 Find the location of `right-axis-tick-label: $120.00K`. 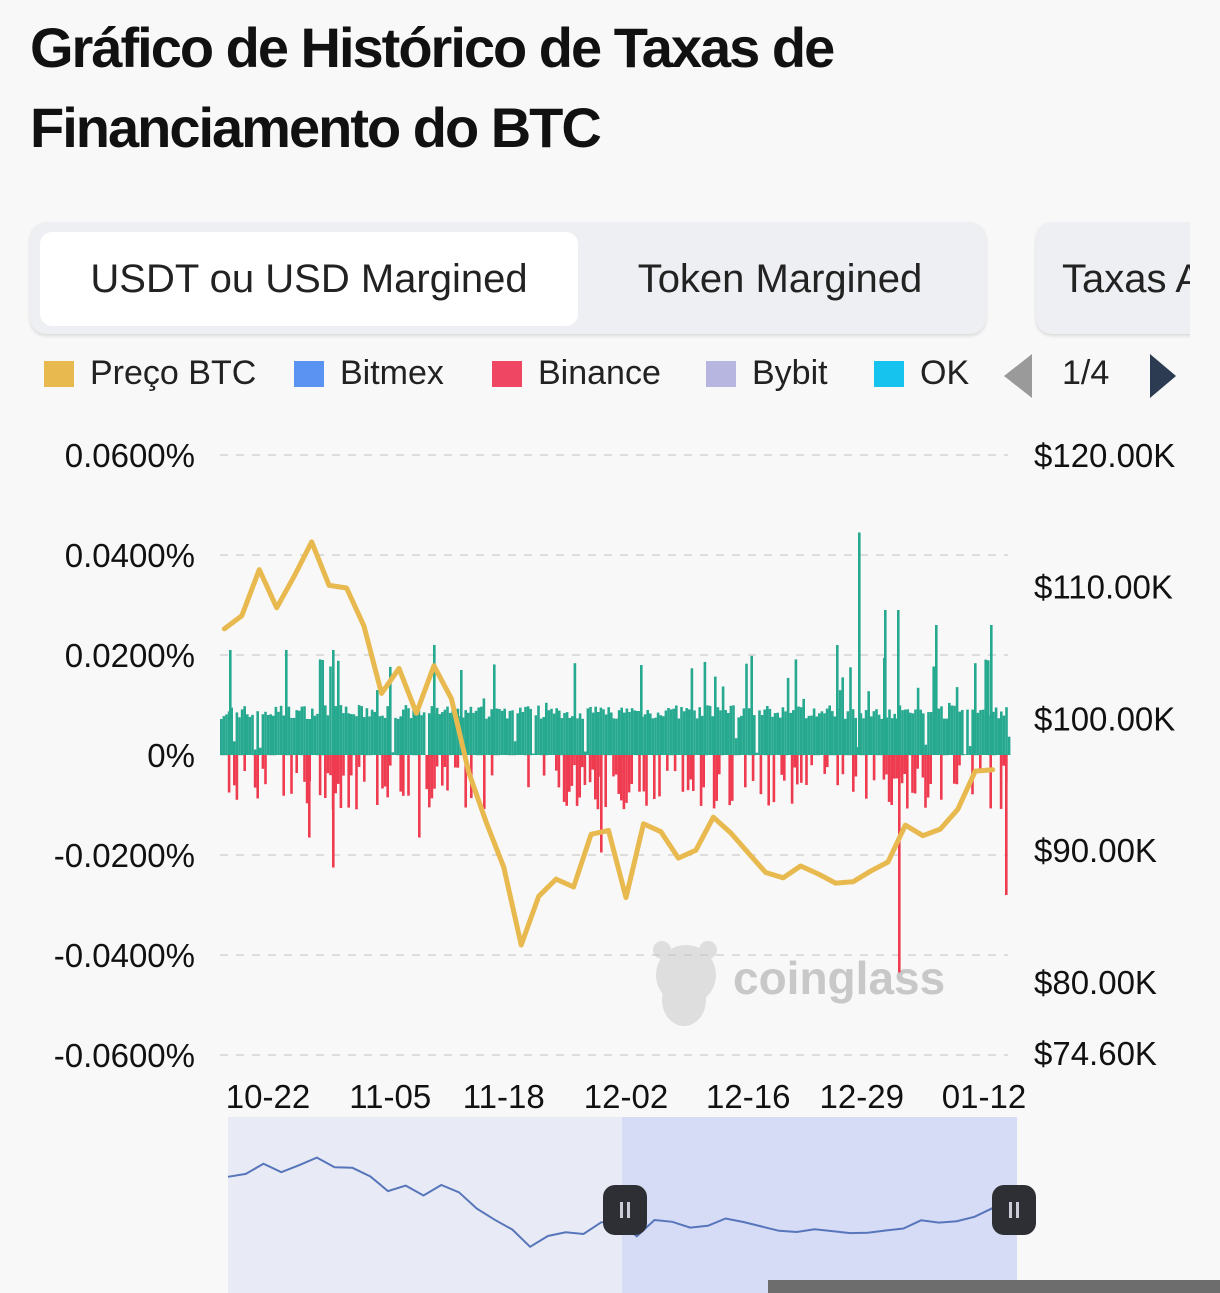

right-axis-tick-label: $120.00K is located at coordinates (1104, 455).